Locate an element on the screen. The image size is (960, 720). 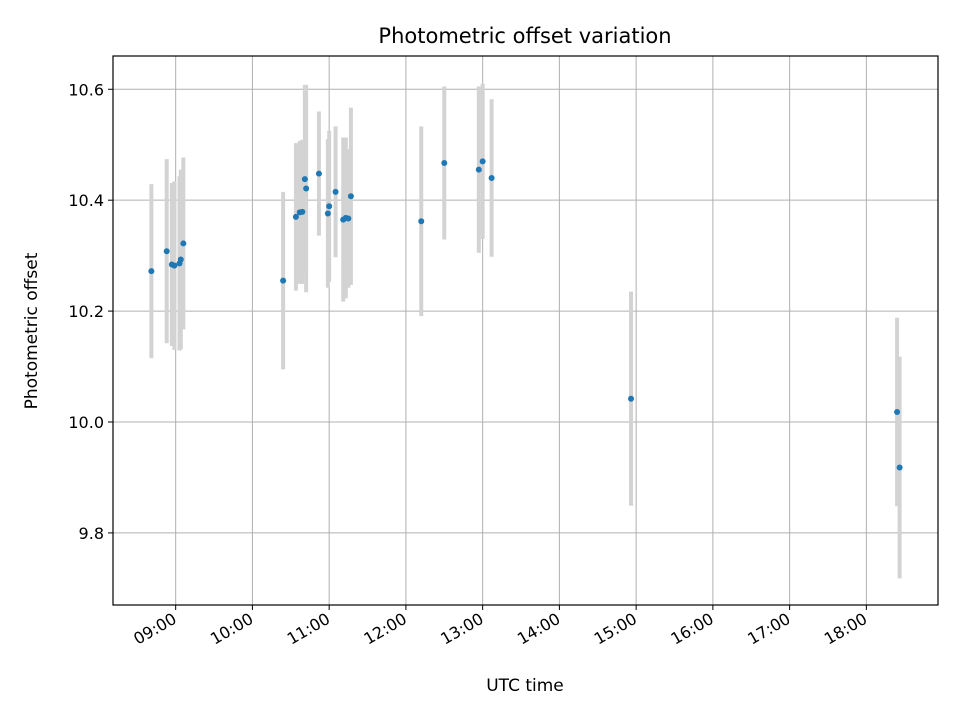
y-axis-label: Photometric offset is located at coordinates (32, 330).